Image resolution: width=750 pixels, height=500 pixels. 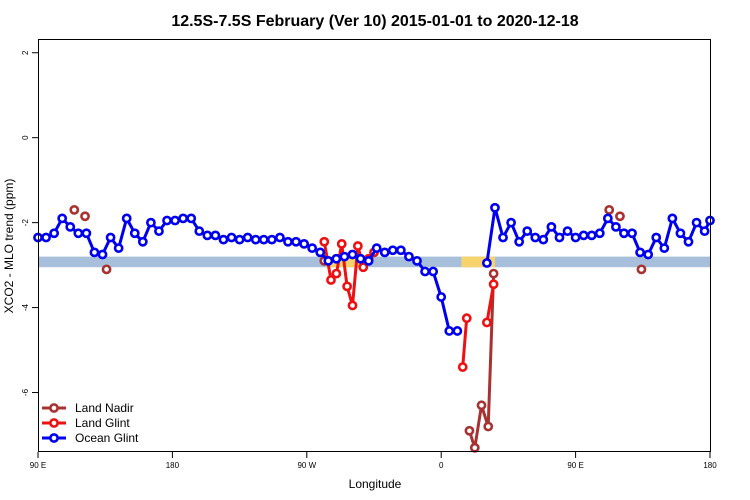 I want to click on legend-label: Land Nadir, so click(x=104, y=408).